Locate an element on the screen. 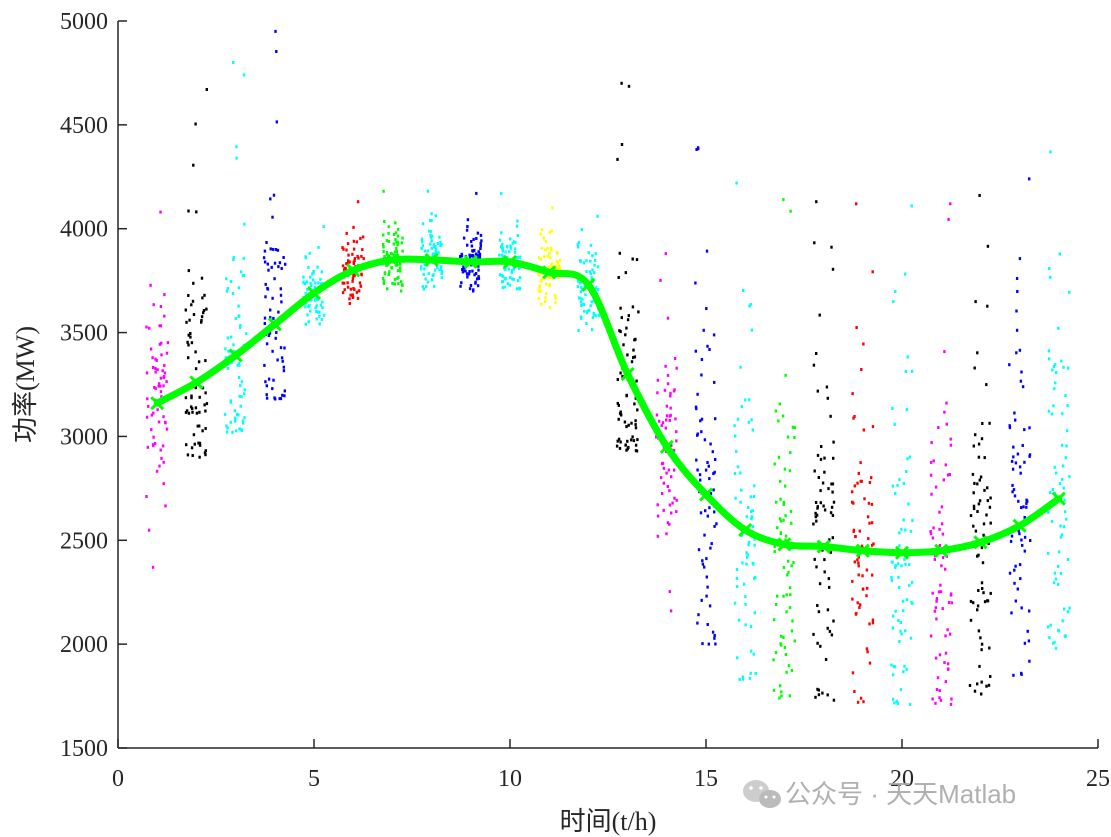 The height and width of the screenshot is (837, 1111). watermark: 公众号 · 天天Matlab is located at coordinates (879, 794).